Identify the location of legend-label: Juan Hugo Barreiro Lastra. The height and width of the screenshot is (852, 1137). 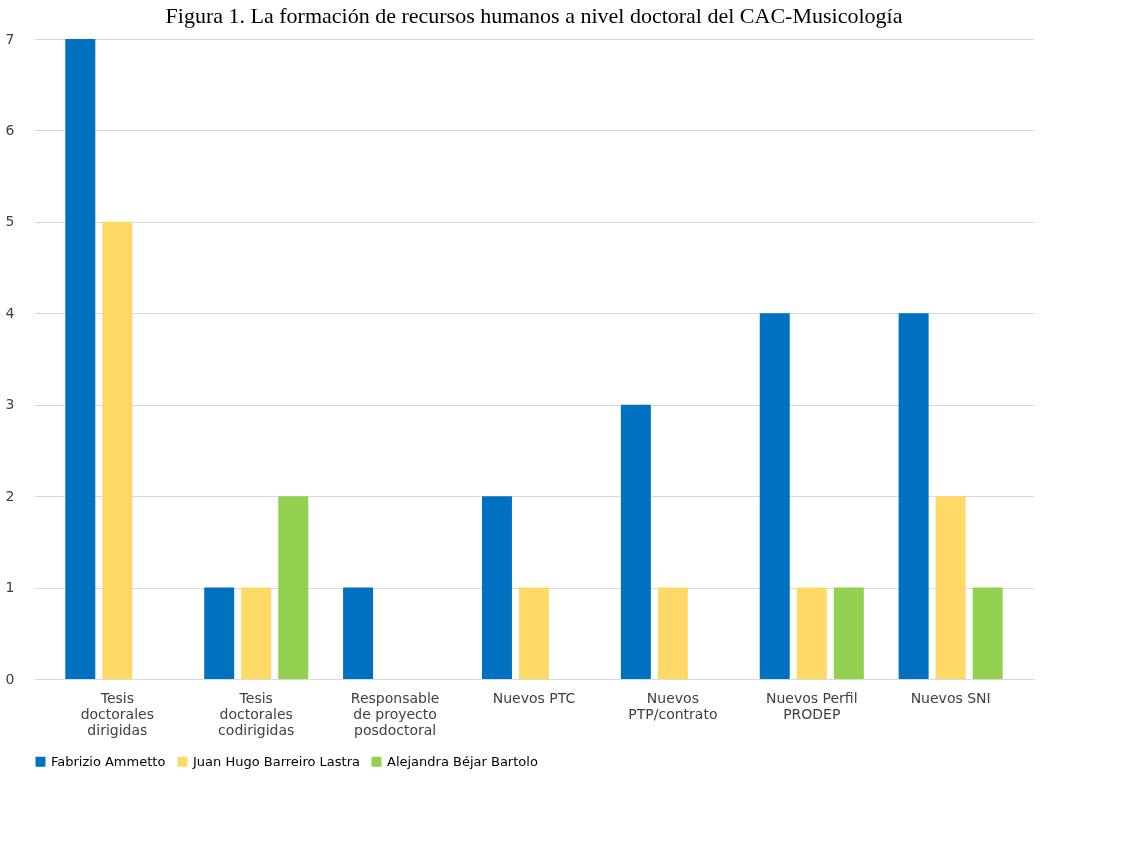
(276, 761).